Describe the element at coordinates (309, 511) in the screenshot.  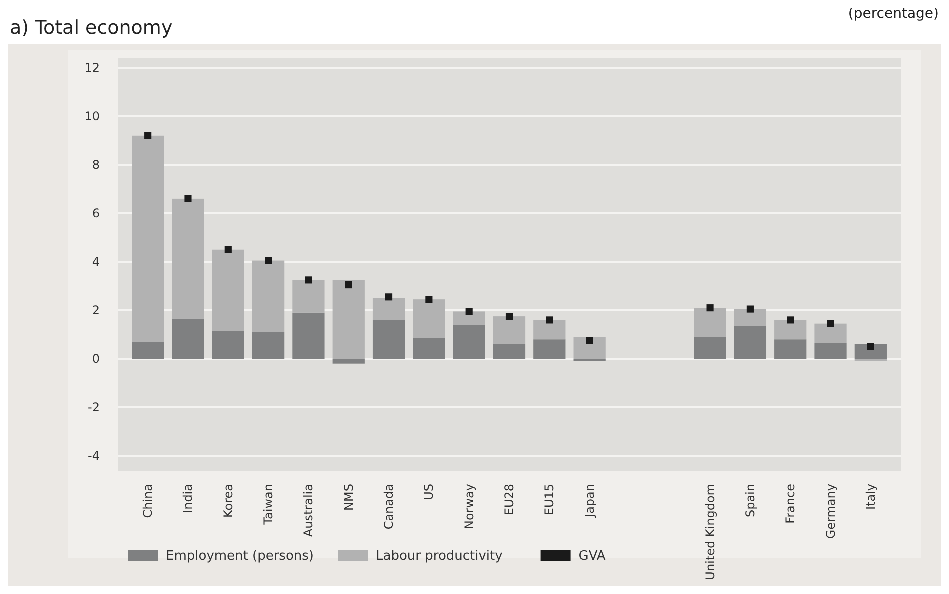
I see `x-tick-label: Australia` at that location.